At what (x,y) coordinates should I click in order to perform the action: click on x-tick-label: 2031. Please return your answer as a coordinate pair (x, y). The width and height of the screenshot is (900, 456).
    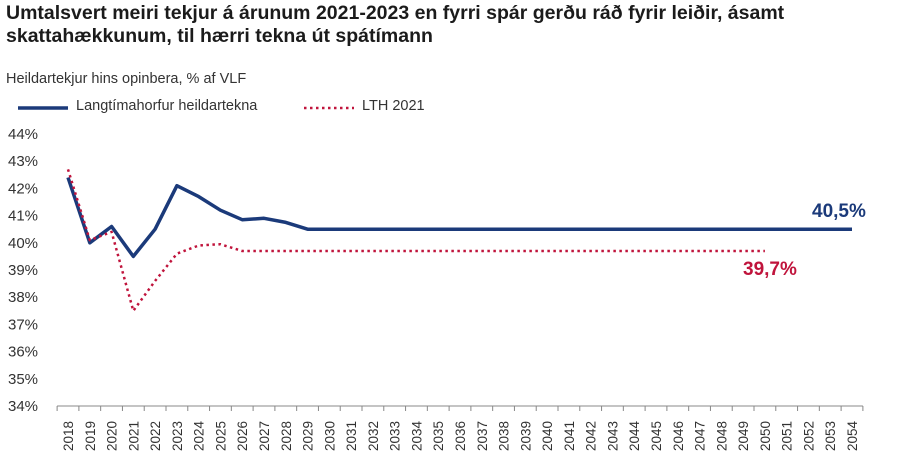
    Looking at the image, I should click on (351, 436).